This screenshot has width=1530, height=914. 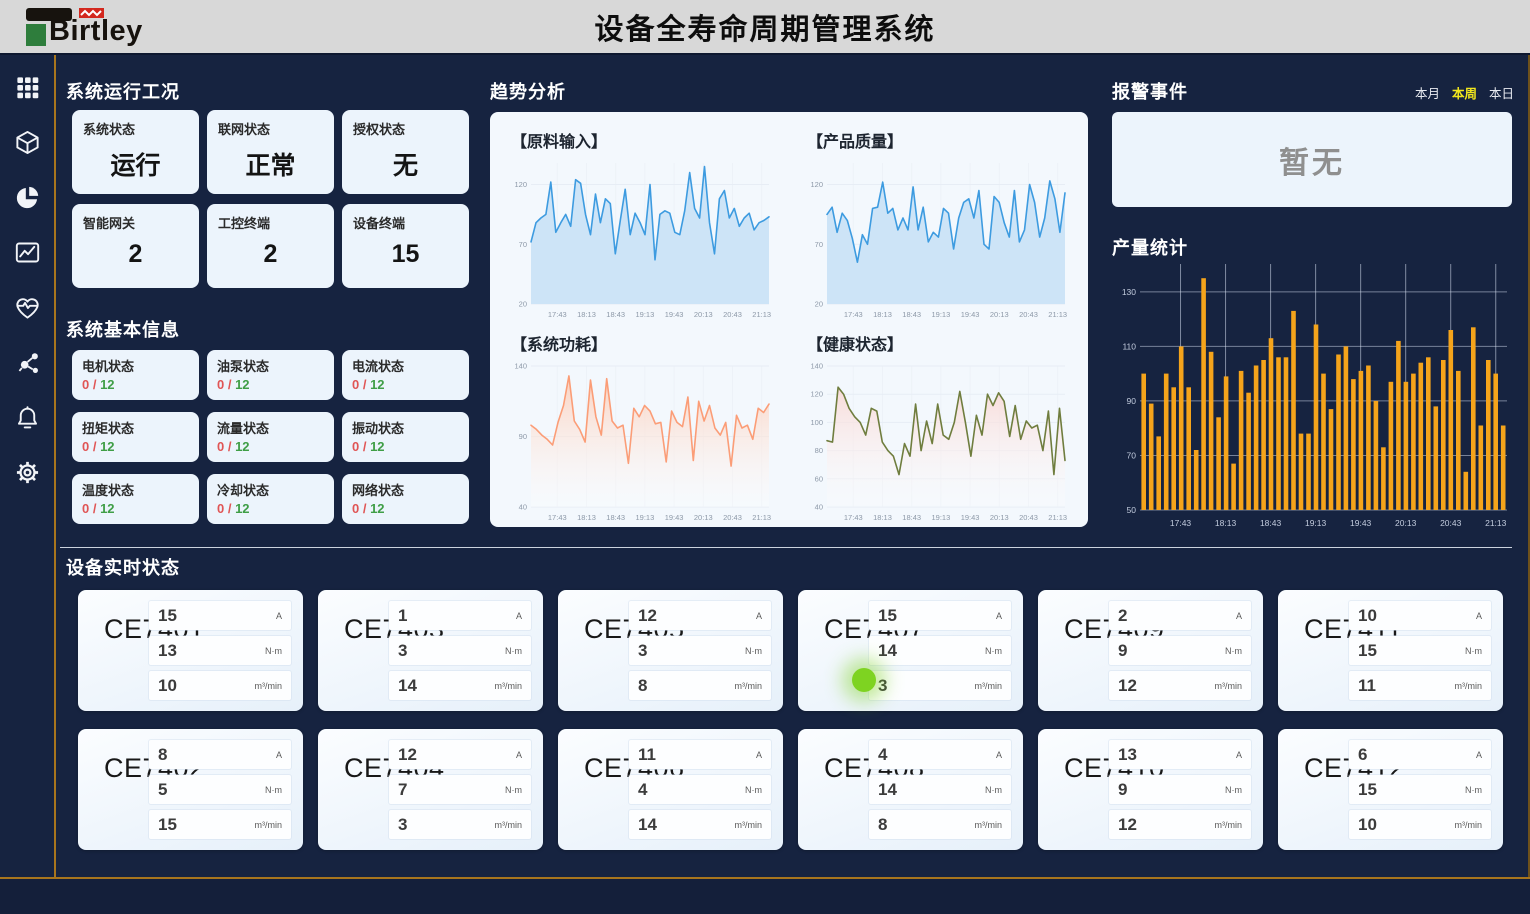 What do you see at coordinates (378, 490) in the screenshot?
I see `info-card-label: 网络状态` at bounding box center [378, 490].